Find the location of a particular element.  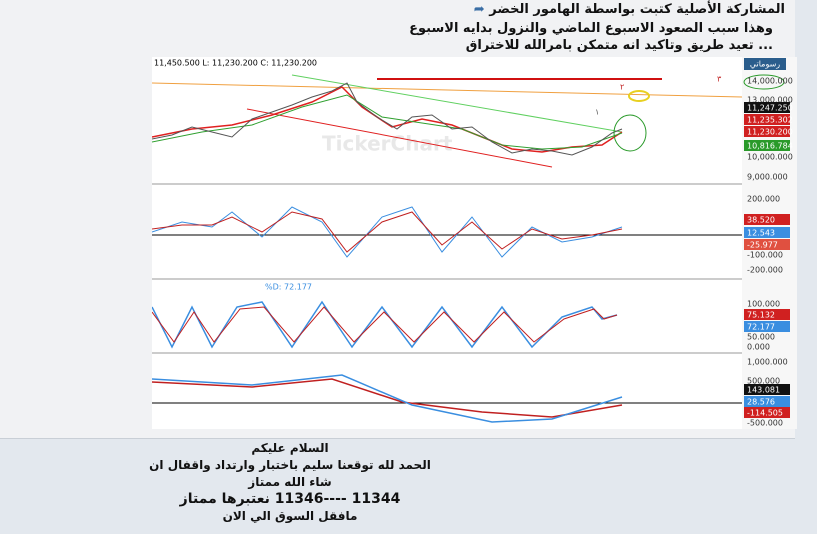

axis-label: -114.505 is located at coordinates (765, 413).